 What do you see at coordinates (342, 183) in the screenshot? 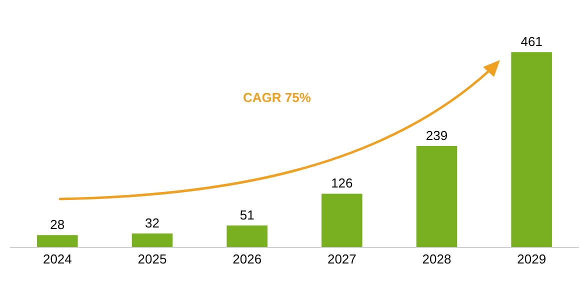
I see `data-label: 126` at bounding box center [342, 183].